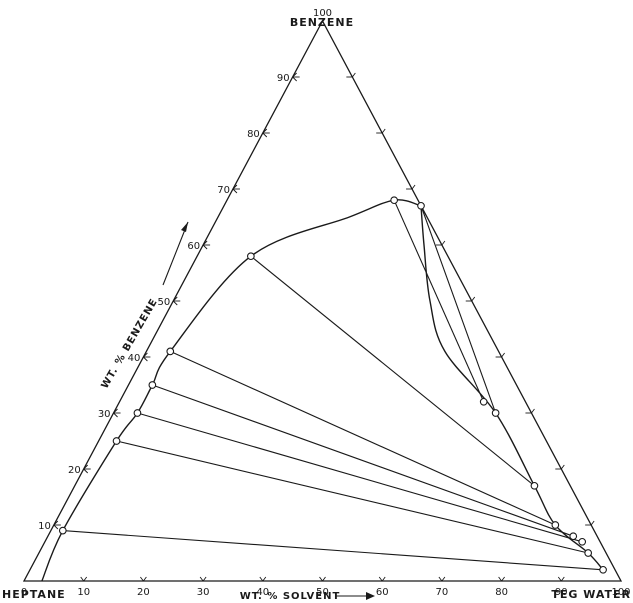 This screenshot has height=603, width=633. I want to click on left-tick-label: 50, so click(164, 302).